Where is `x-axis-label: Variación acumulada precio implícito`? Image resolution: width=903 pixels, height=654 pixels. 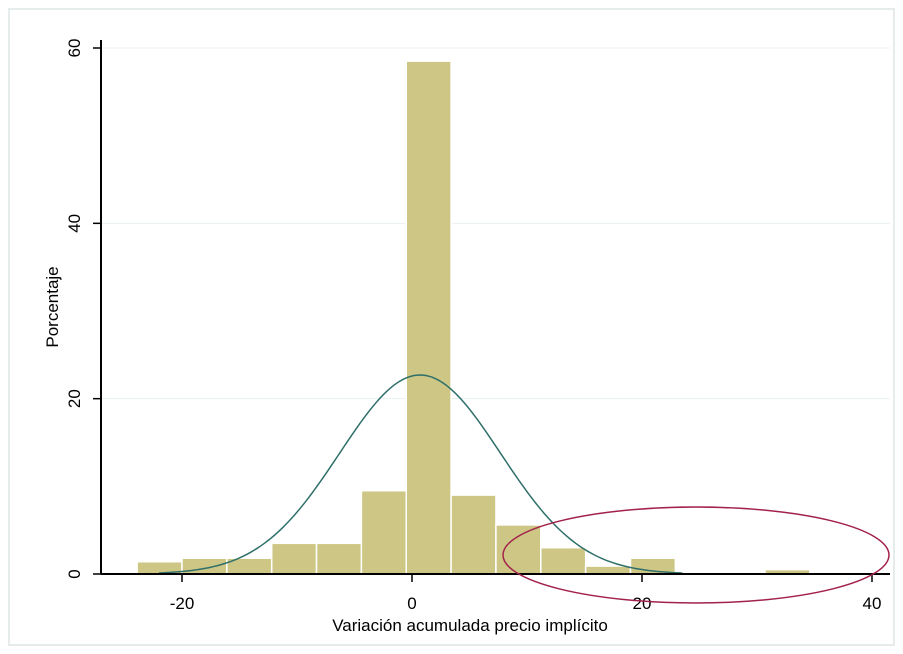 x-axis-label: Variación acumulada precio implícito is located at coordinates (470, 625).